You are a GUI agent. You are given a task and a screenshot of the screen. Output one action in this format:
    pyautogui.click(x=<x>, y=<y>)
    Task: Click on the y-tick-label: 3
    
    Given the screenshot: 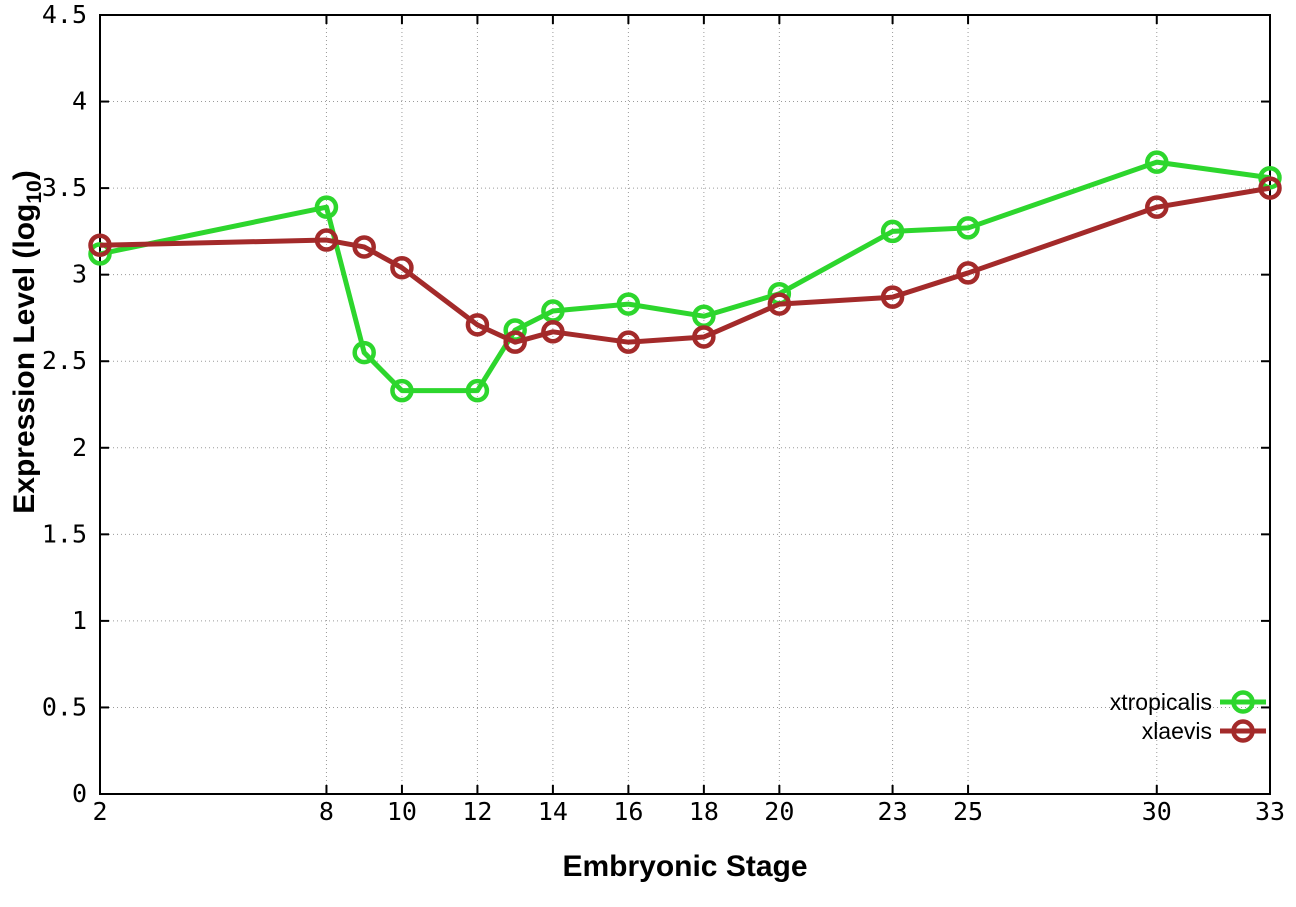 What is the action you would take?
    pyautogui.click(x=79, y=274)
    